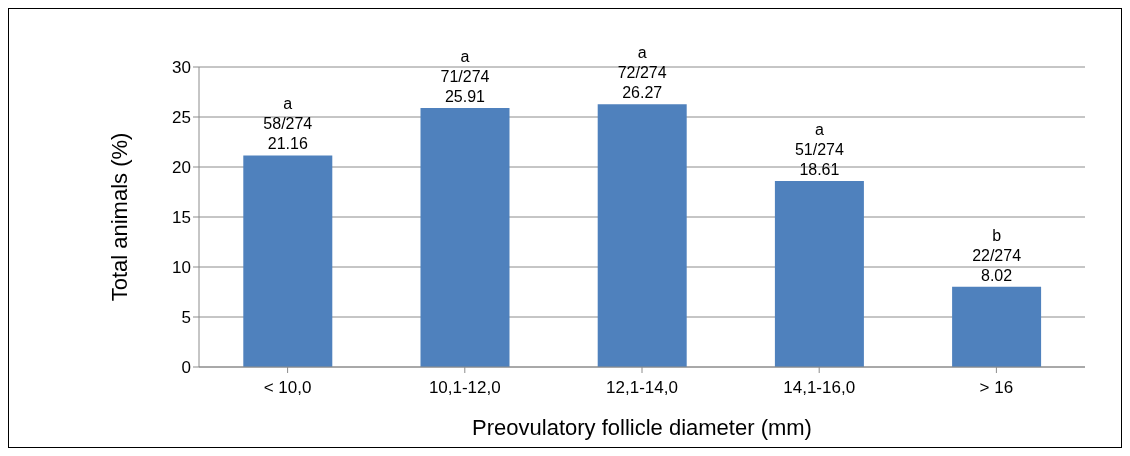  I want to click on data-label: 18.61, so click(819, 169).